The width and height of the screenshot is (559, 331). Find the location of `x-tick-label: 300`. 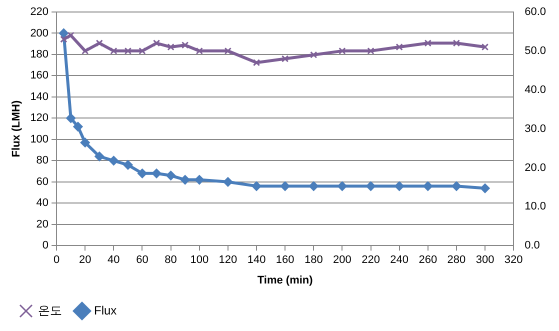

x-tick-label: 300 is located at coordinates (485, 260).